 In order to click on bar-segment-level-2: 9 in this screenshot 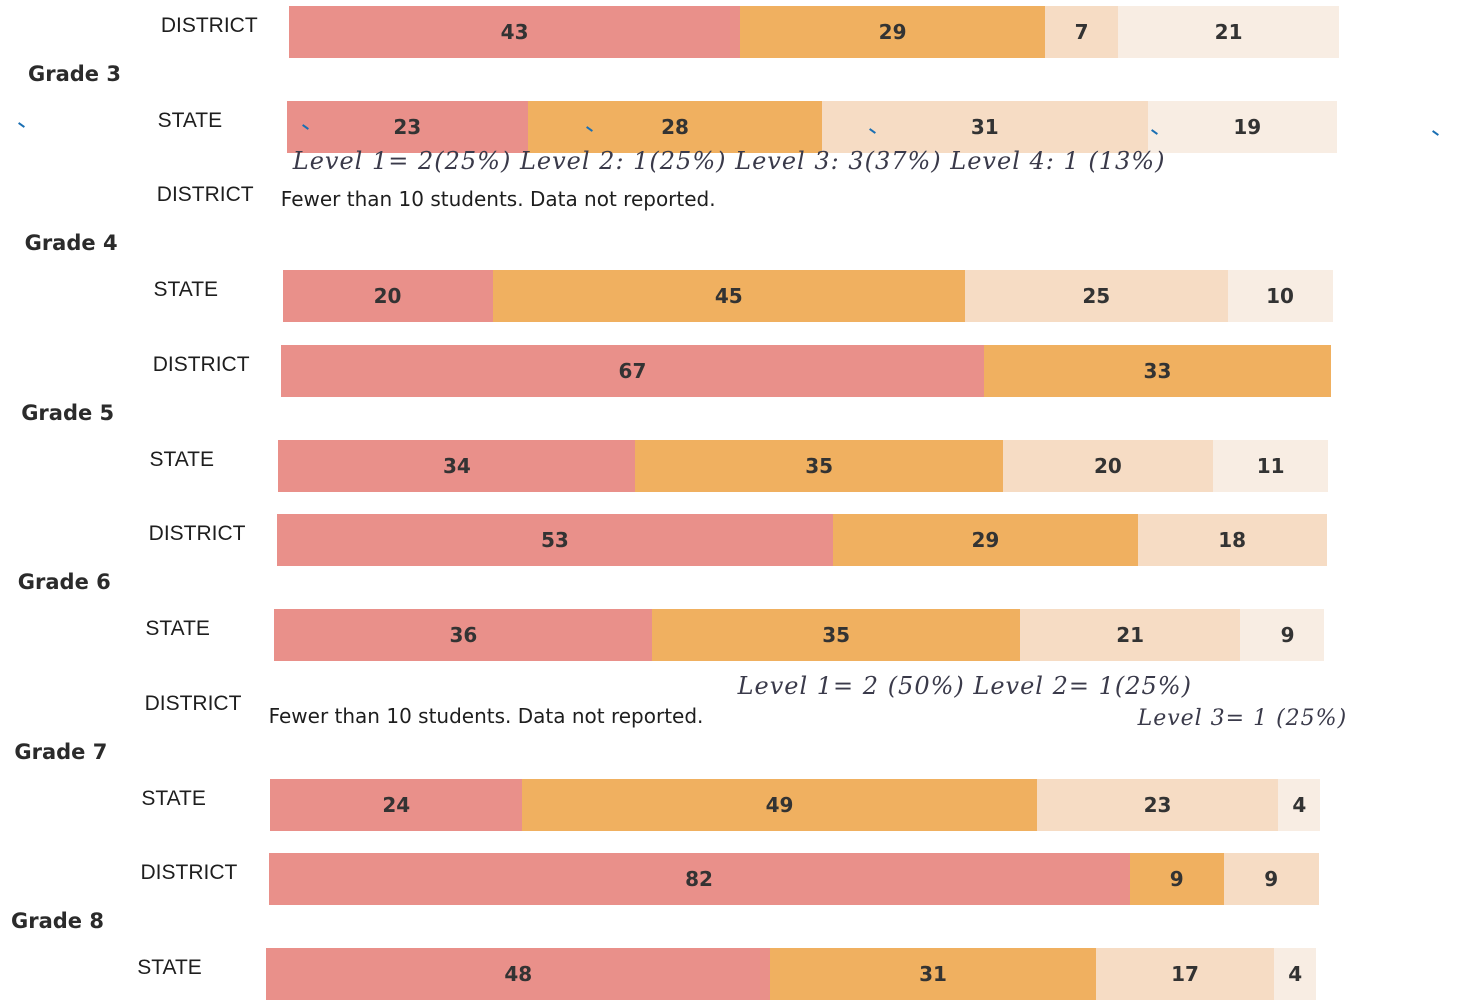, I will do `click(1177, 879)`.